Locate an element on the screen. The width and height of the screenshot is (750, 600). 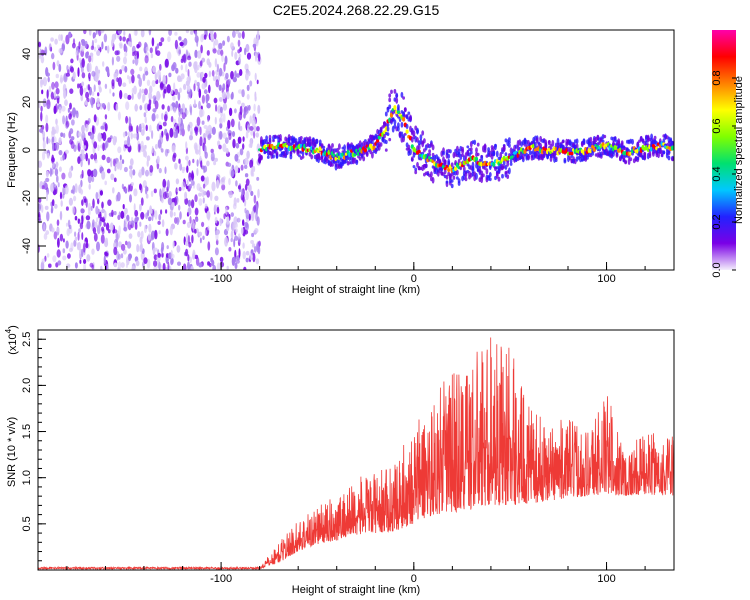
snr-y-axis-label: SNR (10 * v/v) is located at coordinates (12, 452).